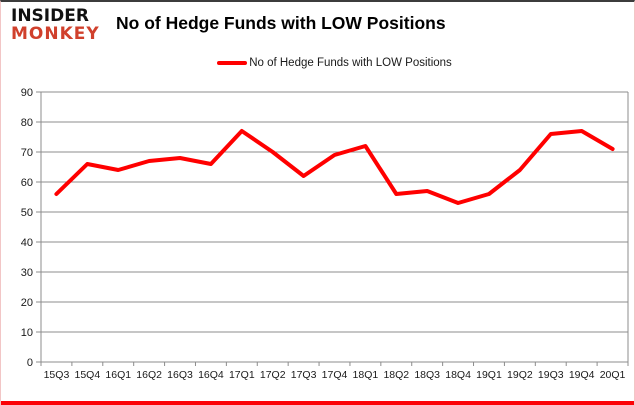  Describe the element at coordinates (30, 363) in the screenshot. I see `y-tick-label: 0` at that location.